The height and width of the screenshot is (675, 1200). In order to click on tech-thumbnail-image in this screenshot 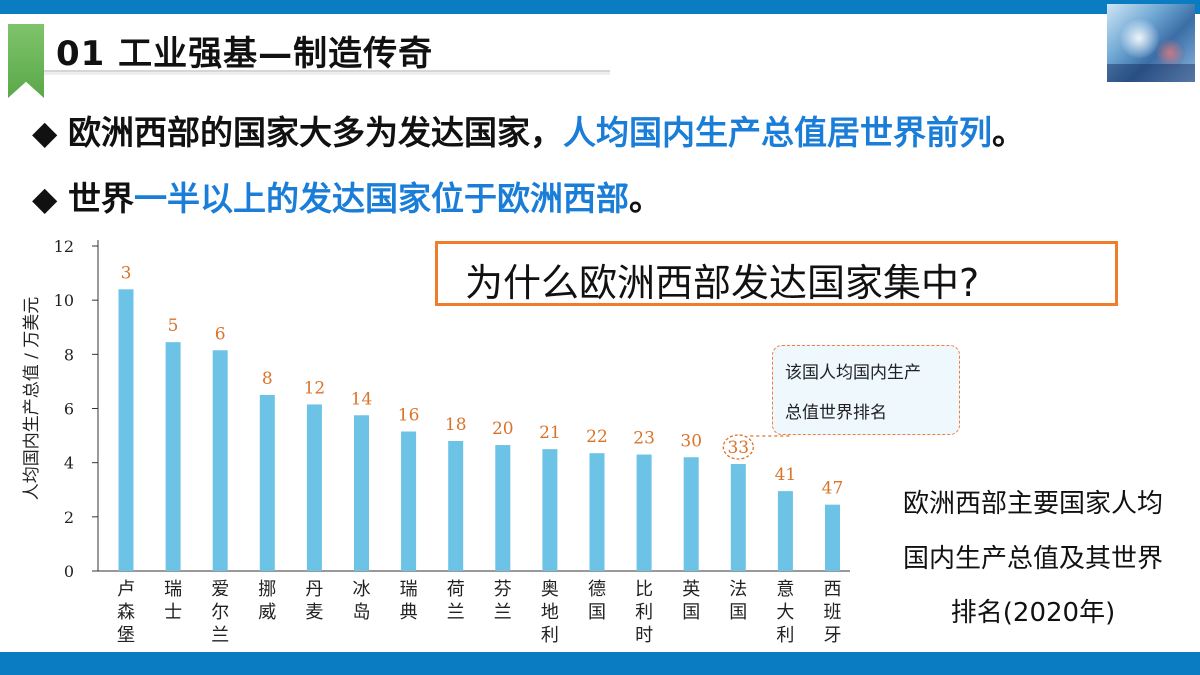, I will do `click(1151, 43)`.